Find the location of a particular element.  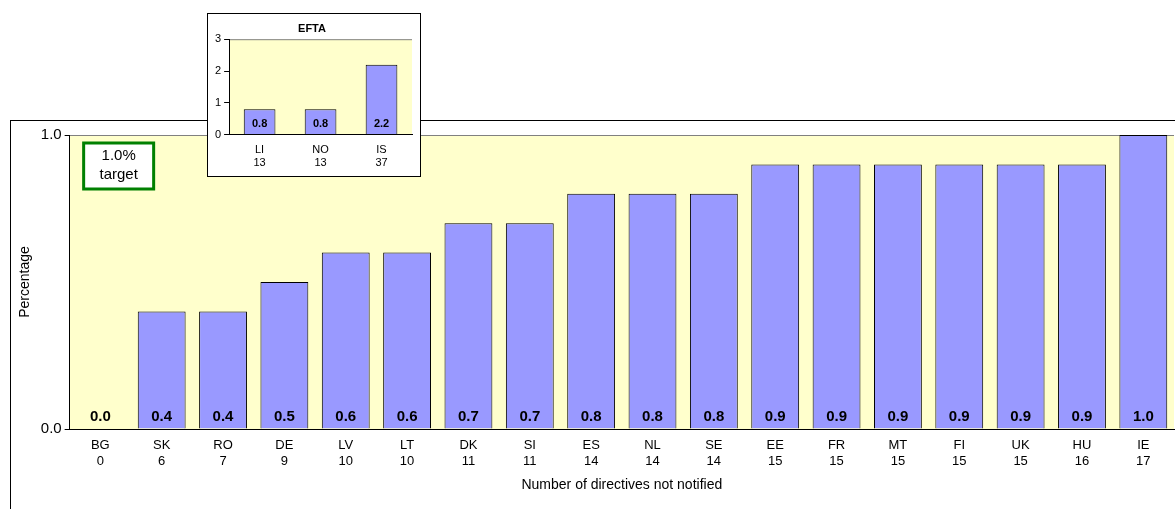

x-tick-label: ES 14 is located at coordinates (591, 452).